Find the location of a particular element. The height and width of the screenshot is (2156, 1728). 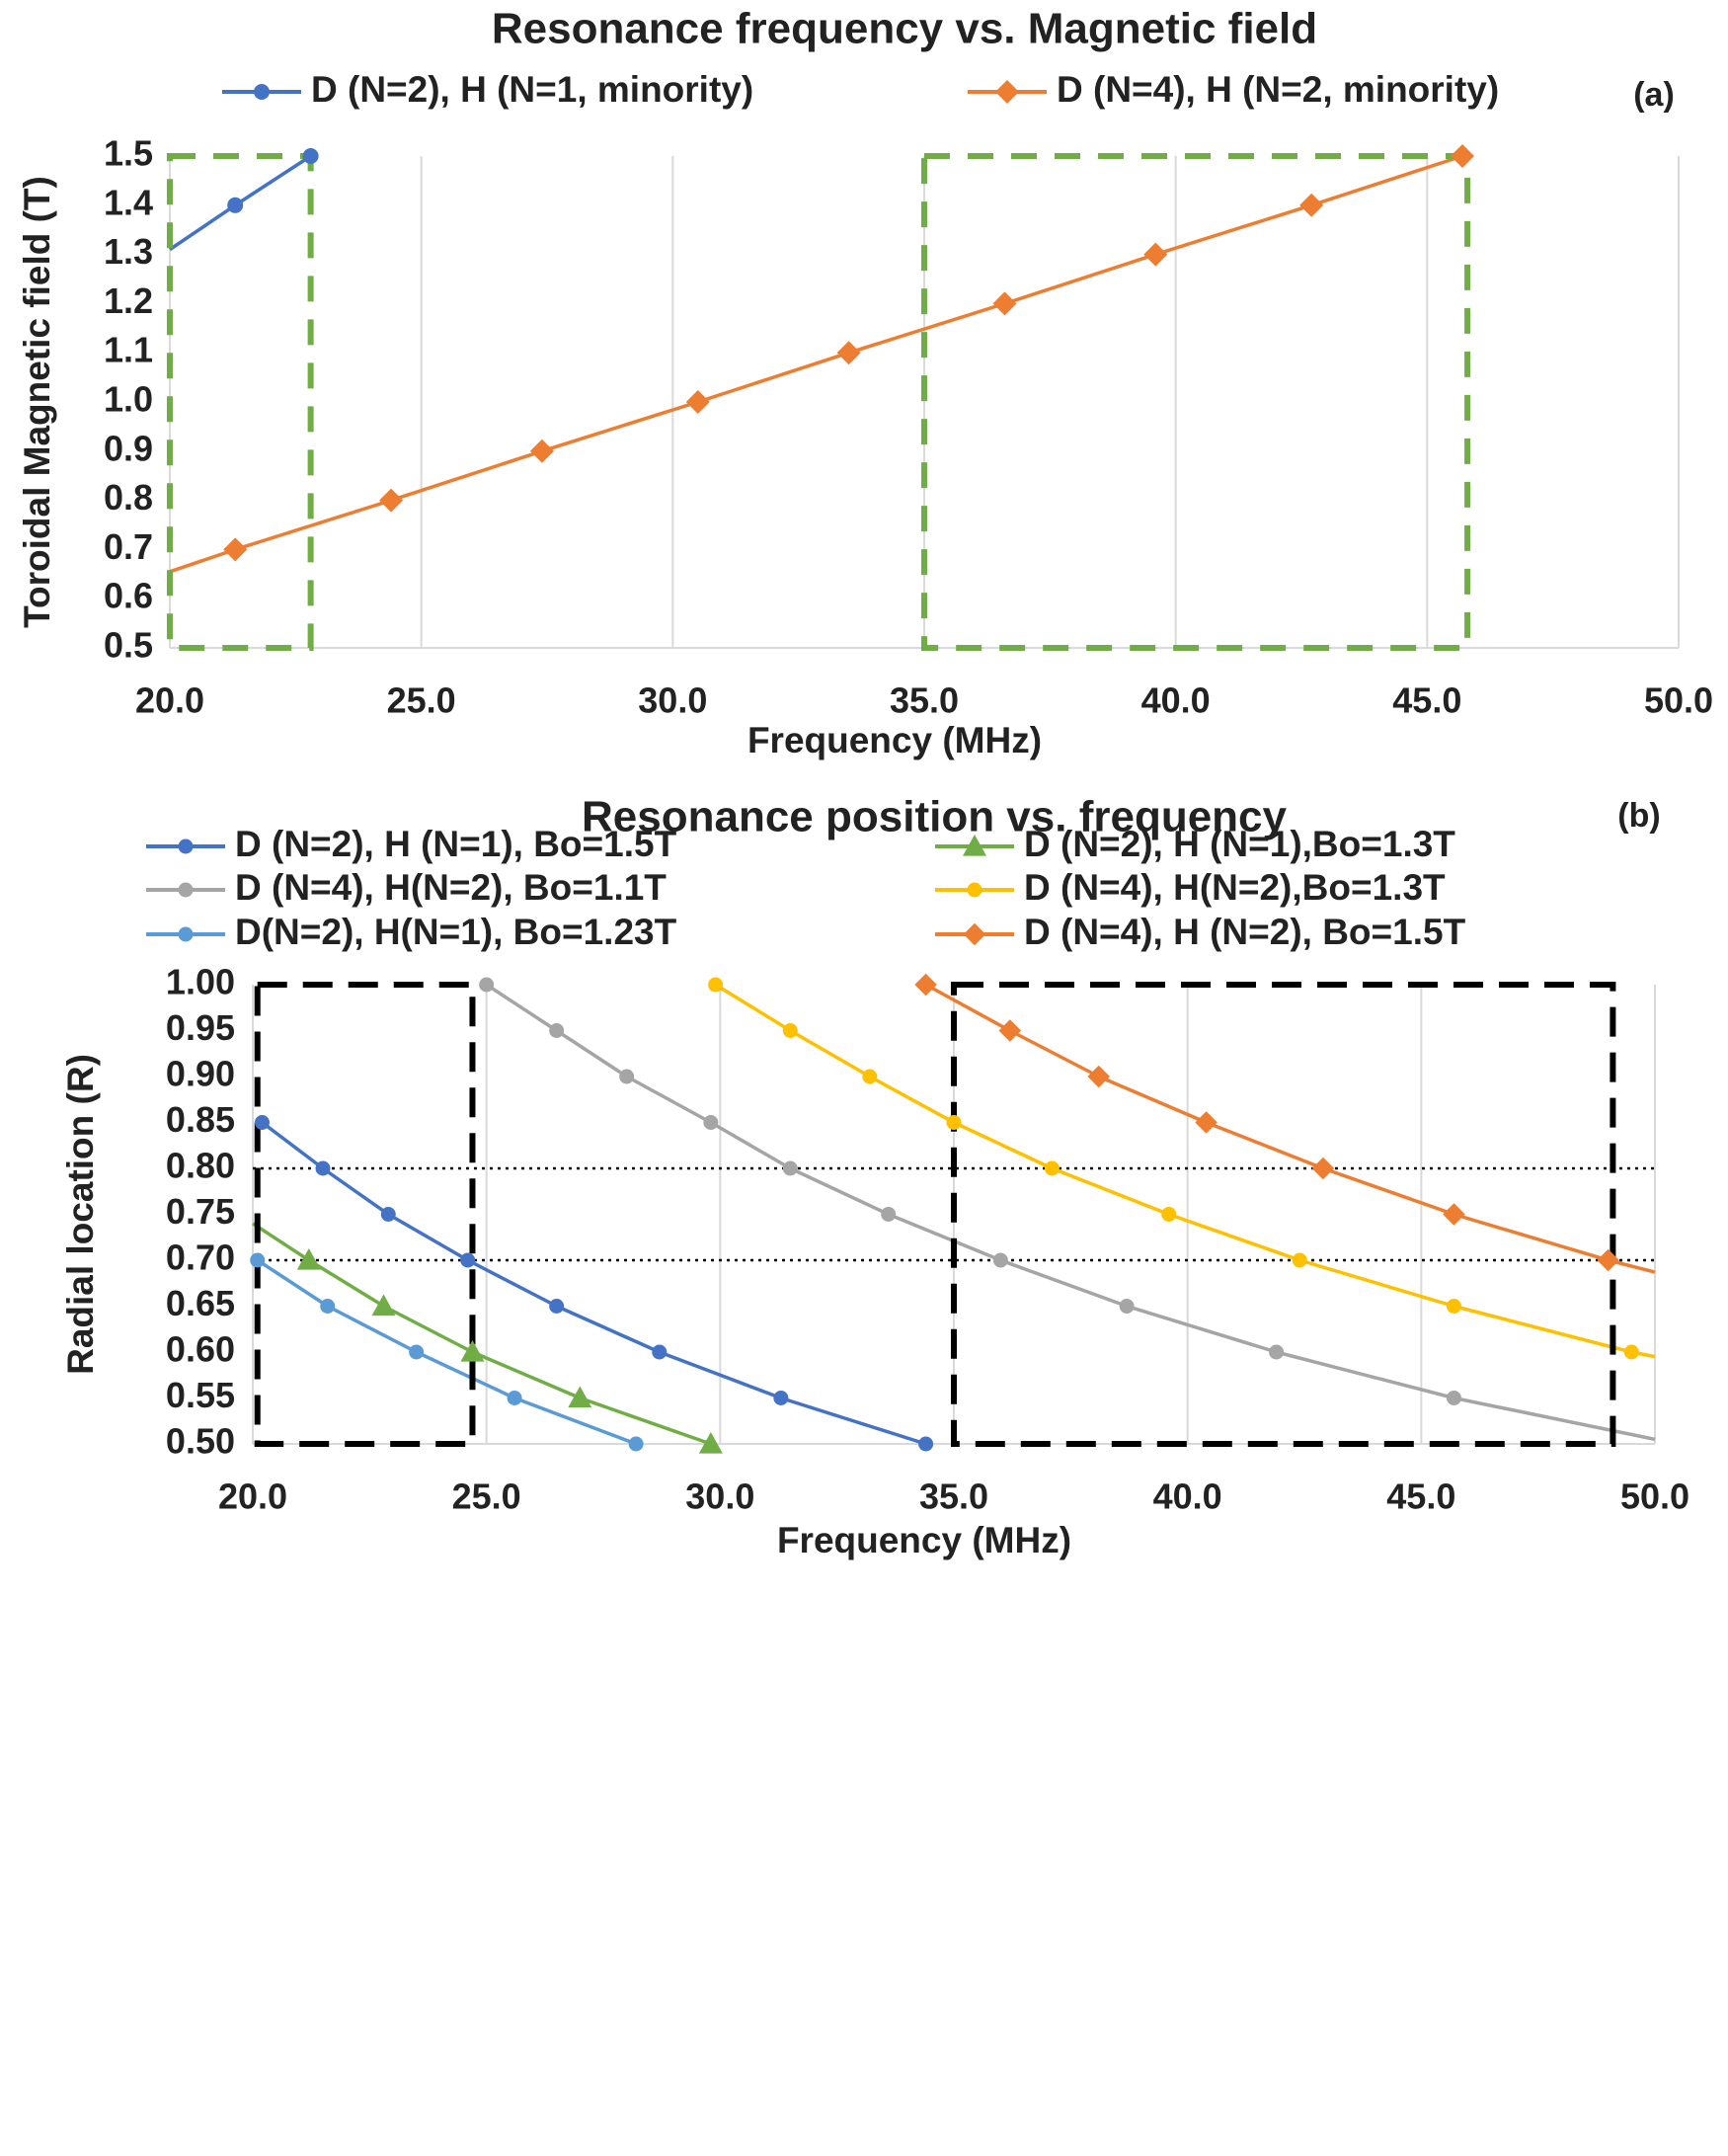

legend-entry: D (N=2), H (N=1), Bo=1.5T is located at coordinates (411, 844).